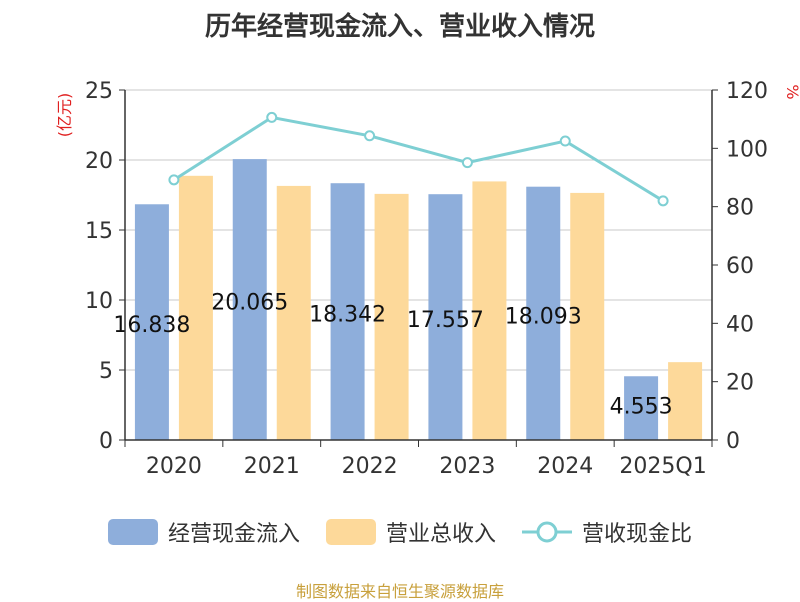 The image size is (800, 602). Describe the element at coordinates (272, 466) in the screenshot. I see `x-tick-label: 2021` at that location.